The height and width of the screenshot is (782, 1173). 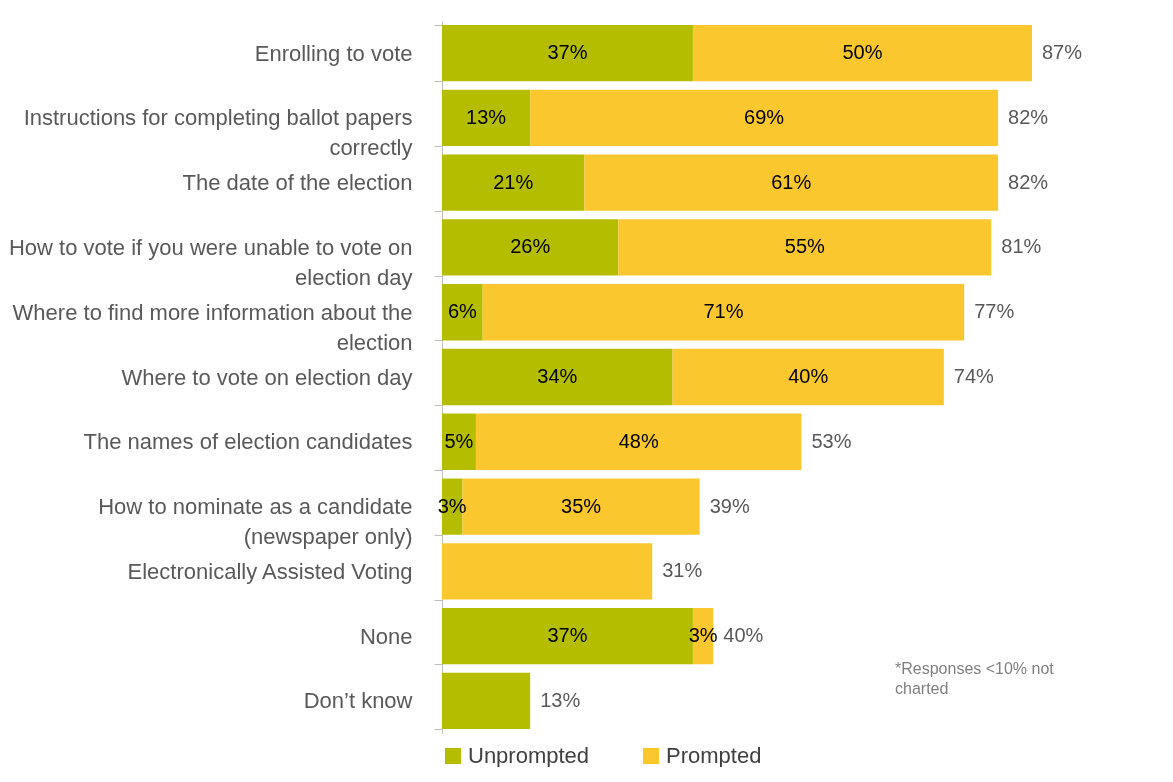 I want to click on data-label: 69%, so click(x=764, y=116).